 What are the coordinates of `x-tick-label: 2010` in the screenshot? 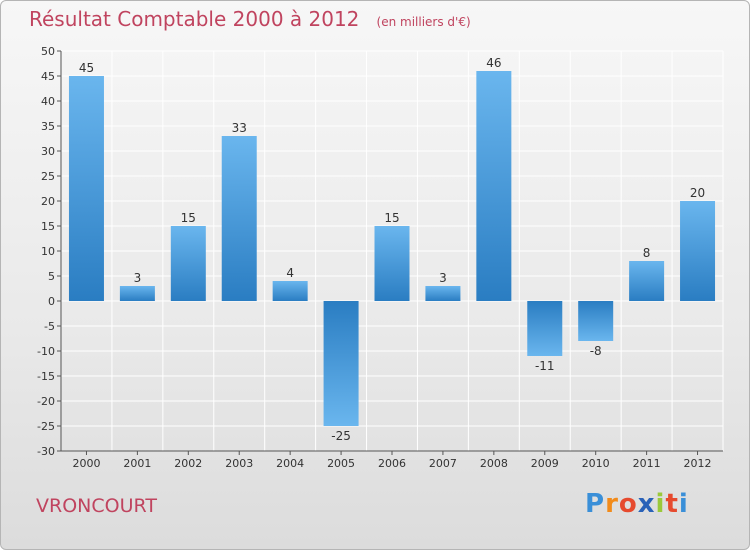 It's located at (596, 463).